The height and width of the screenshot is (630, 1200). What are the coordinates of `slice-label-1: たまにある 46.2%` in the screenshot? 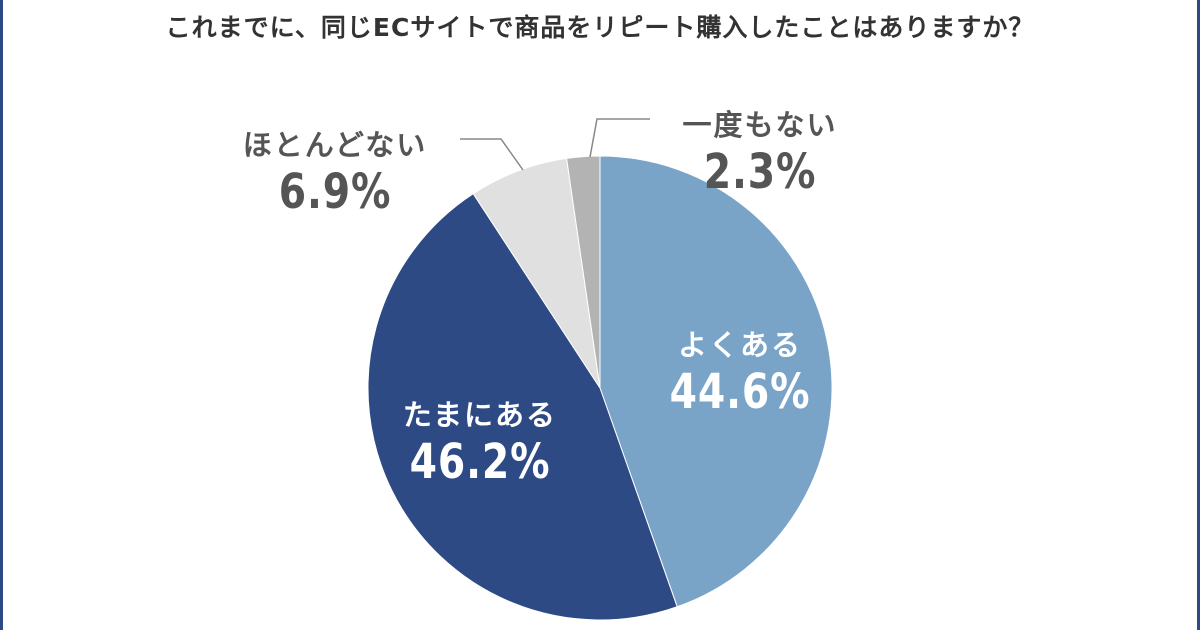 It's located at (480, 441).